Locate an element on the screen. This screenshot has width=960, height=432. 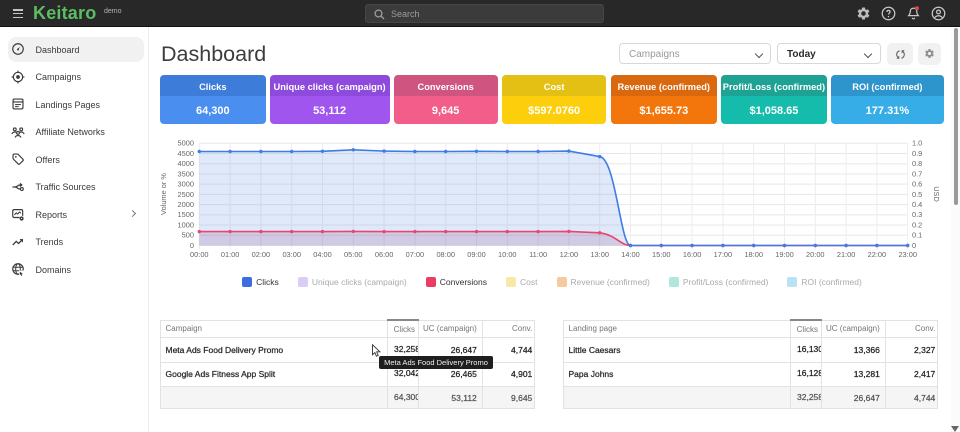
svg-text: 4500 is located at coordinates (186, 153).